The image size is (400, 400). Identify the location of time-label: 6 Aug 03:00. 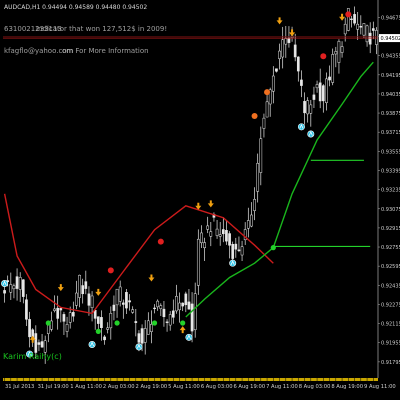
(217, 387).